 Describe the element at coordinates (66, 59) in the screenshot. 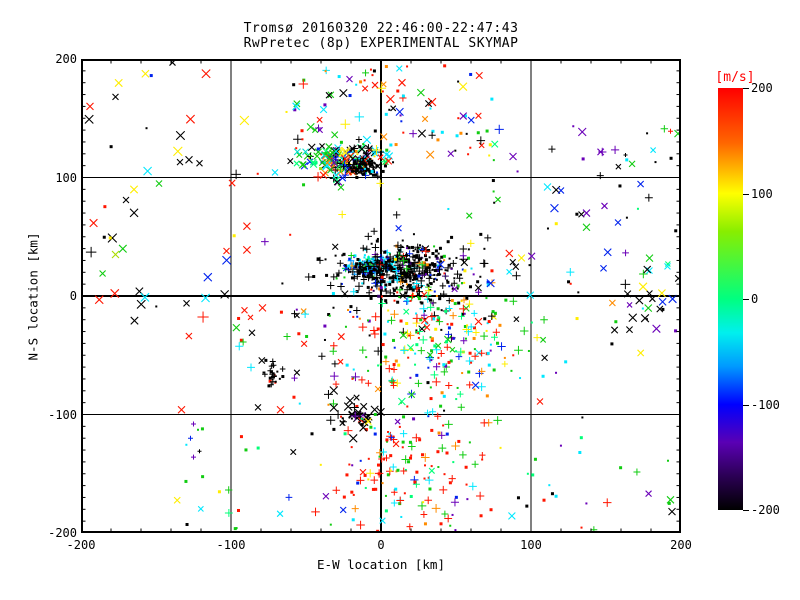

I see `y-tick-label: 200` at that location.